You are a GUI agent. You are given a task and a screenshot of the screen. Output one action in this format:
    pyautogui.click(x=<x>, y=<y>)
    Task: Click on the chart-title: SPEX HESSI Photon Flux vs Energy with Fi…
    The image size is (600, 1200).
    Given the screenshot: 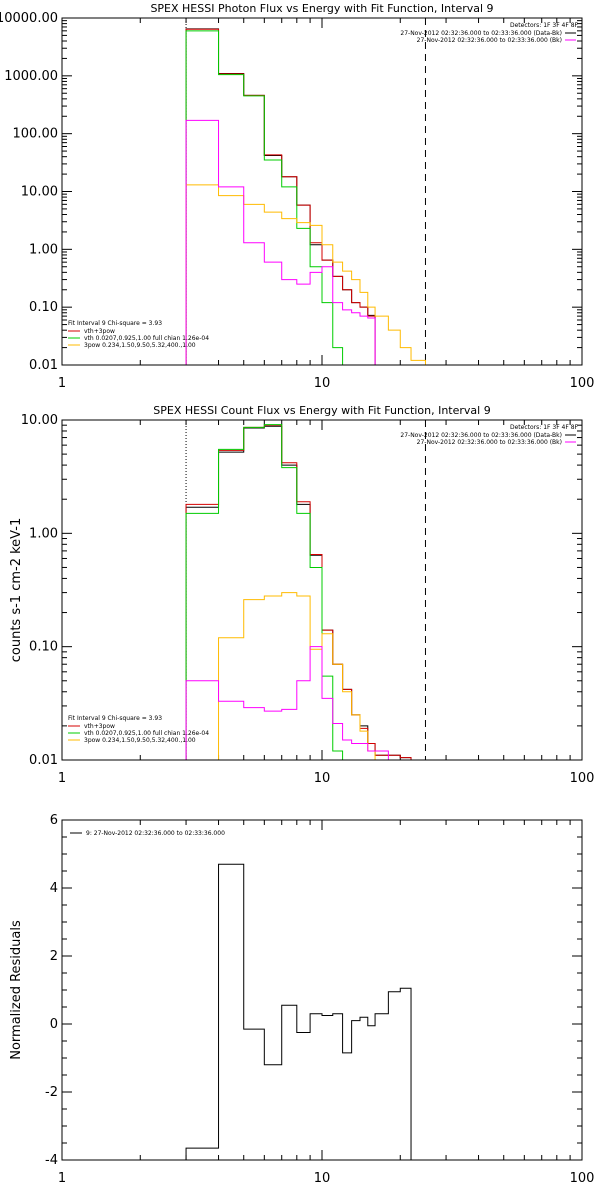 What is the action you would take?
    pyautogui.click(x=321, y=8)
    